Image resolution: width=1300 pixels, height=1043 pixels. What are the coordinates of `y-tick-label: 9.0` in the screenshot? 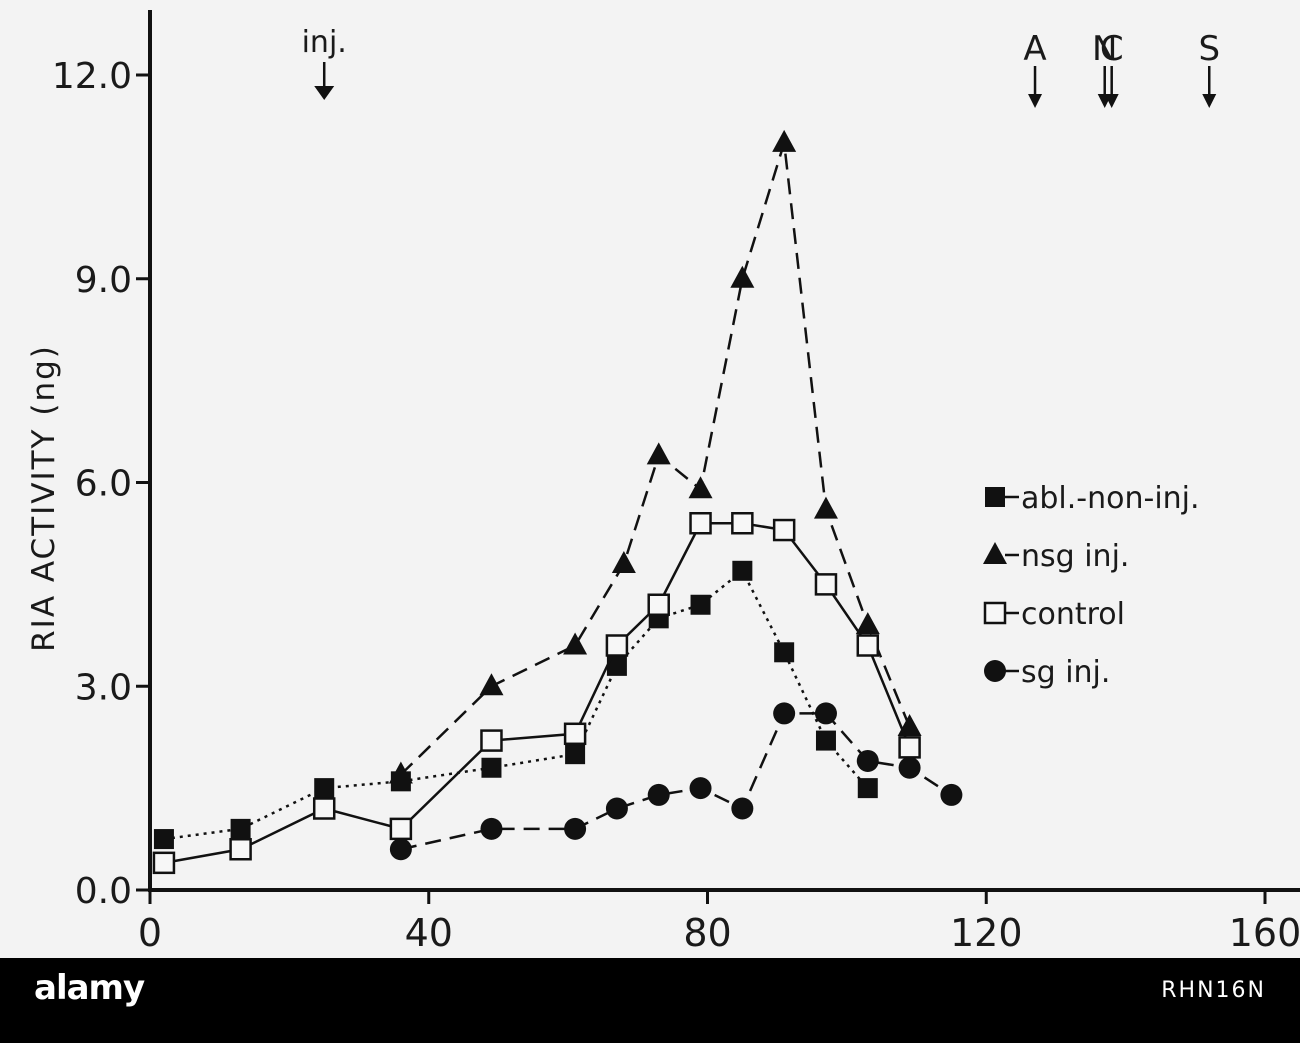 It's located at (103, 280).